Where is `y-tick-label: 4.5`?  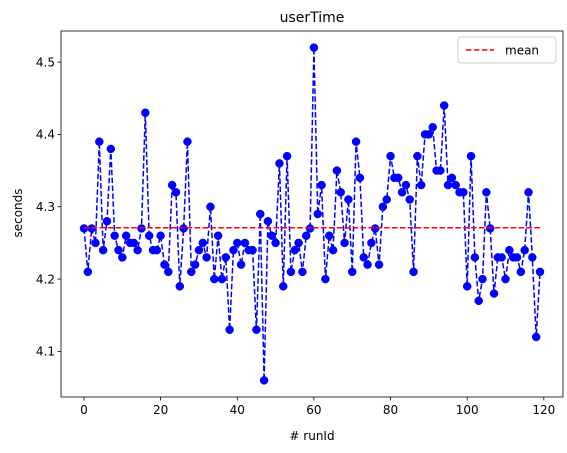 y-tick-label: 4.5 is located at coordinates (45, 62).